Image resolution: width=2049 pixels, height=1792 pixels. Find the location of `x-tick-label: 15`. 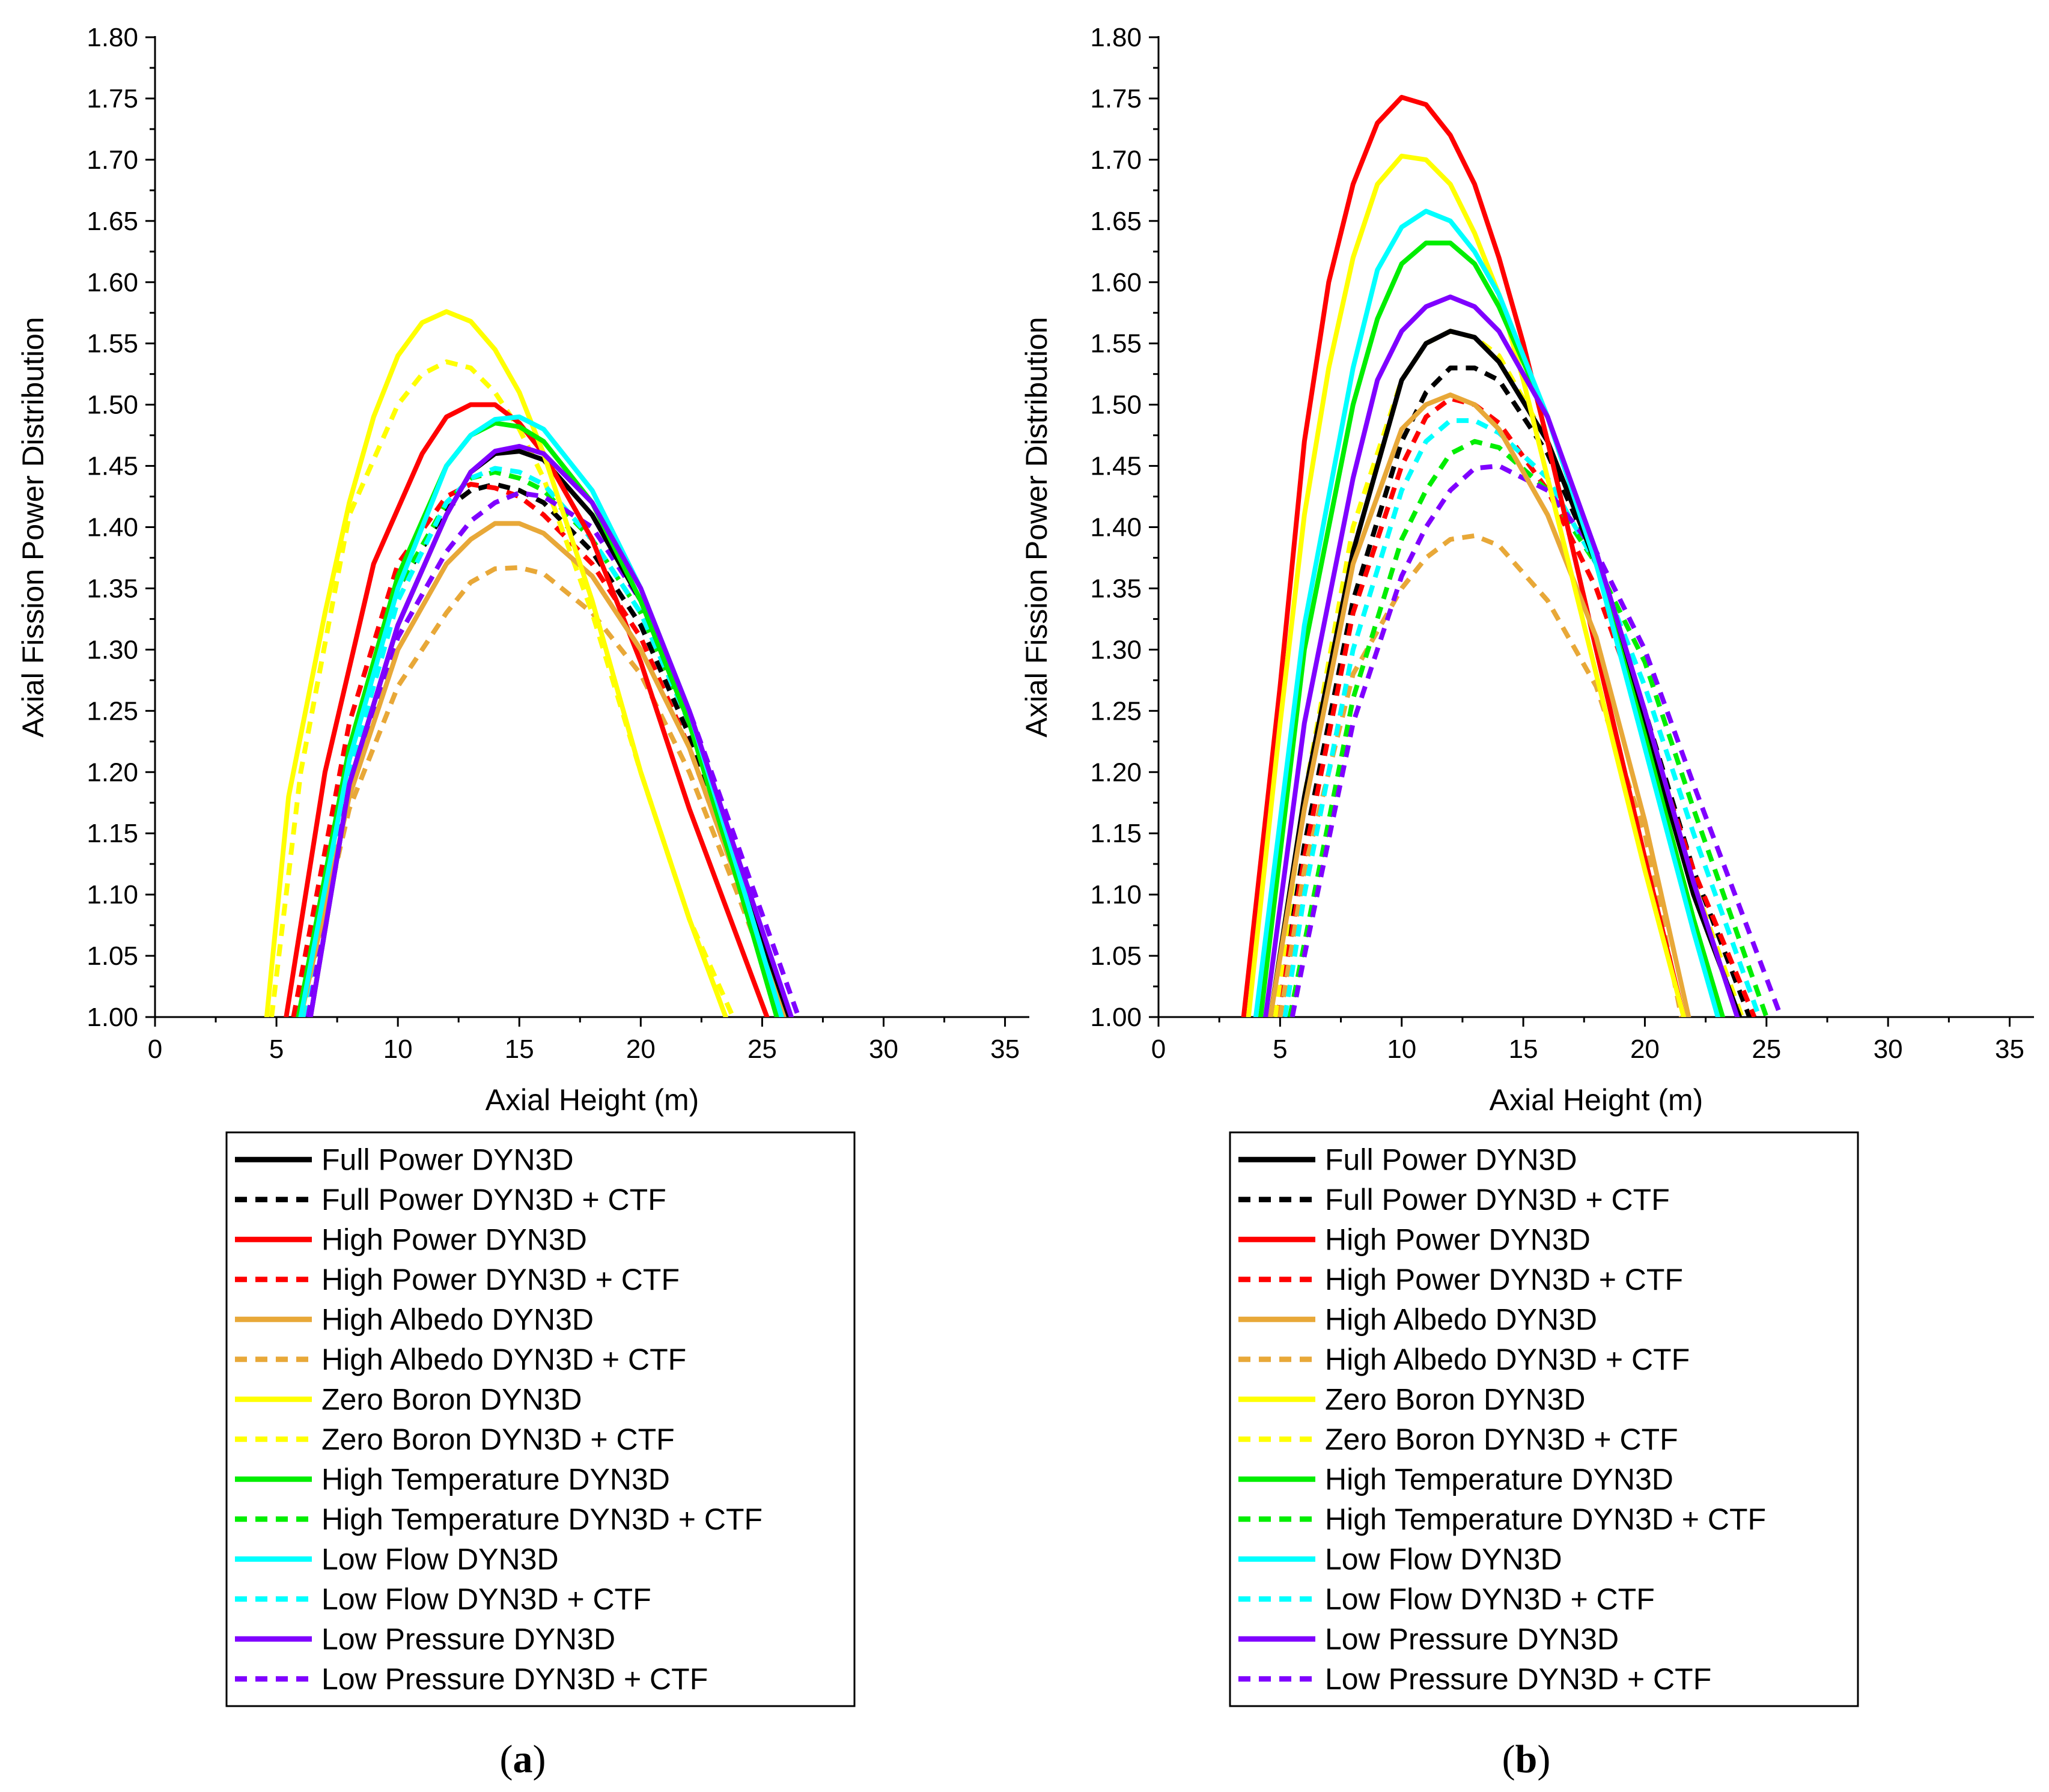

x-tick-label: 15 is located at coordinates (1523, 1049).